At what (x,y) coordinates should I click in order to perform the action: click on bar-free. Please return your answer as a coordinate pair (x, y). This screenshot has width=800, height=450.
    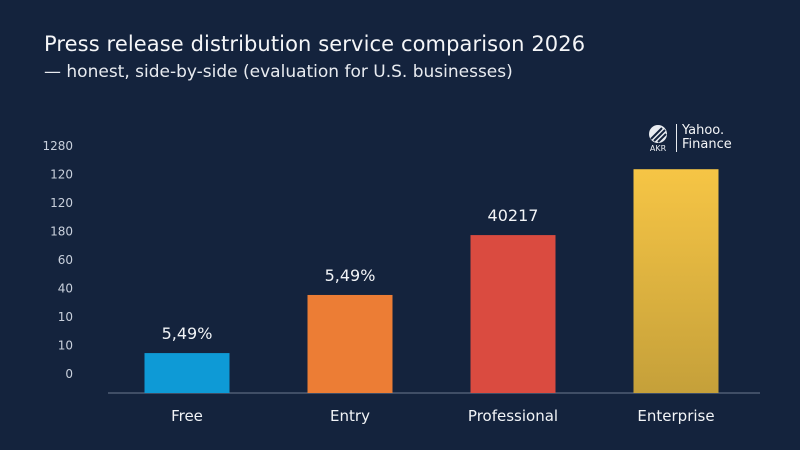
    Looking at the image, I should click on (187, 373).